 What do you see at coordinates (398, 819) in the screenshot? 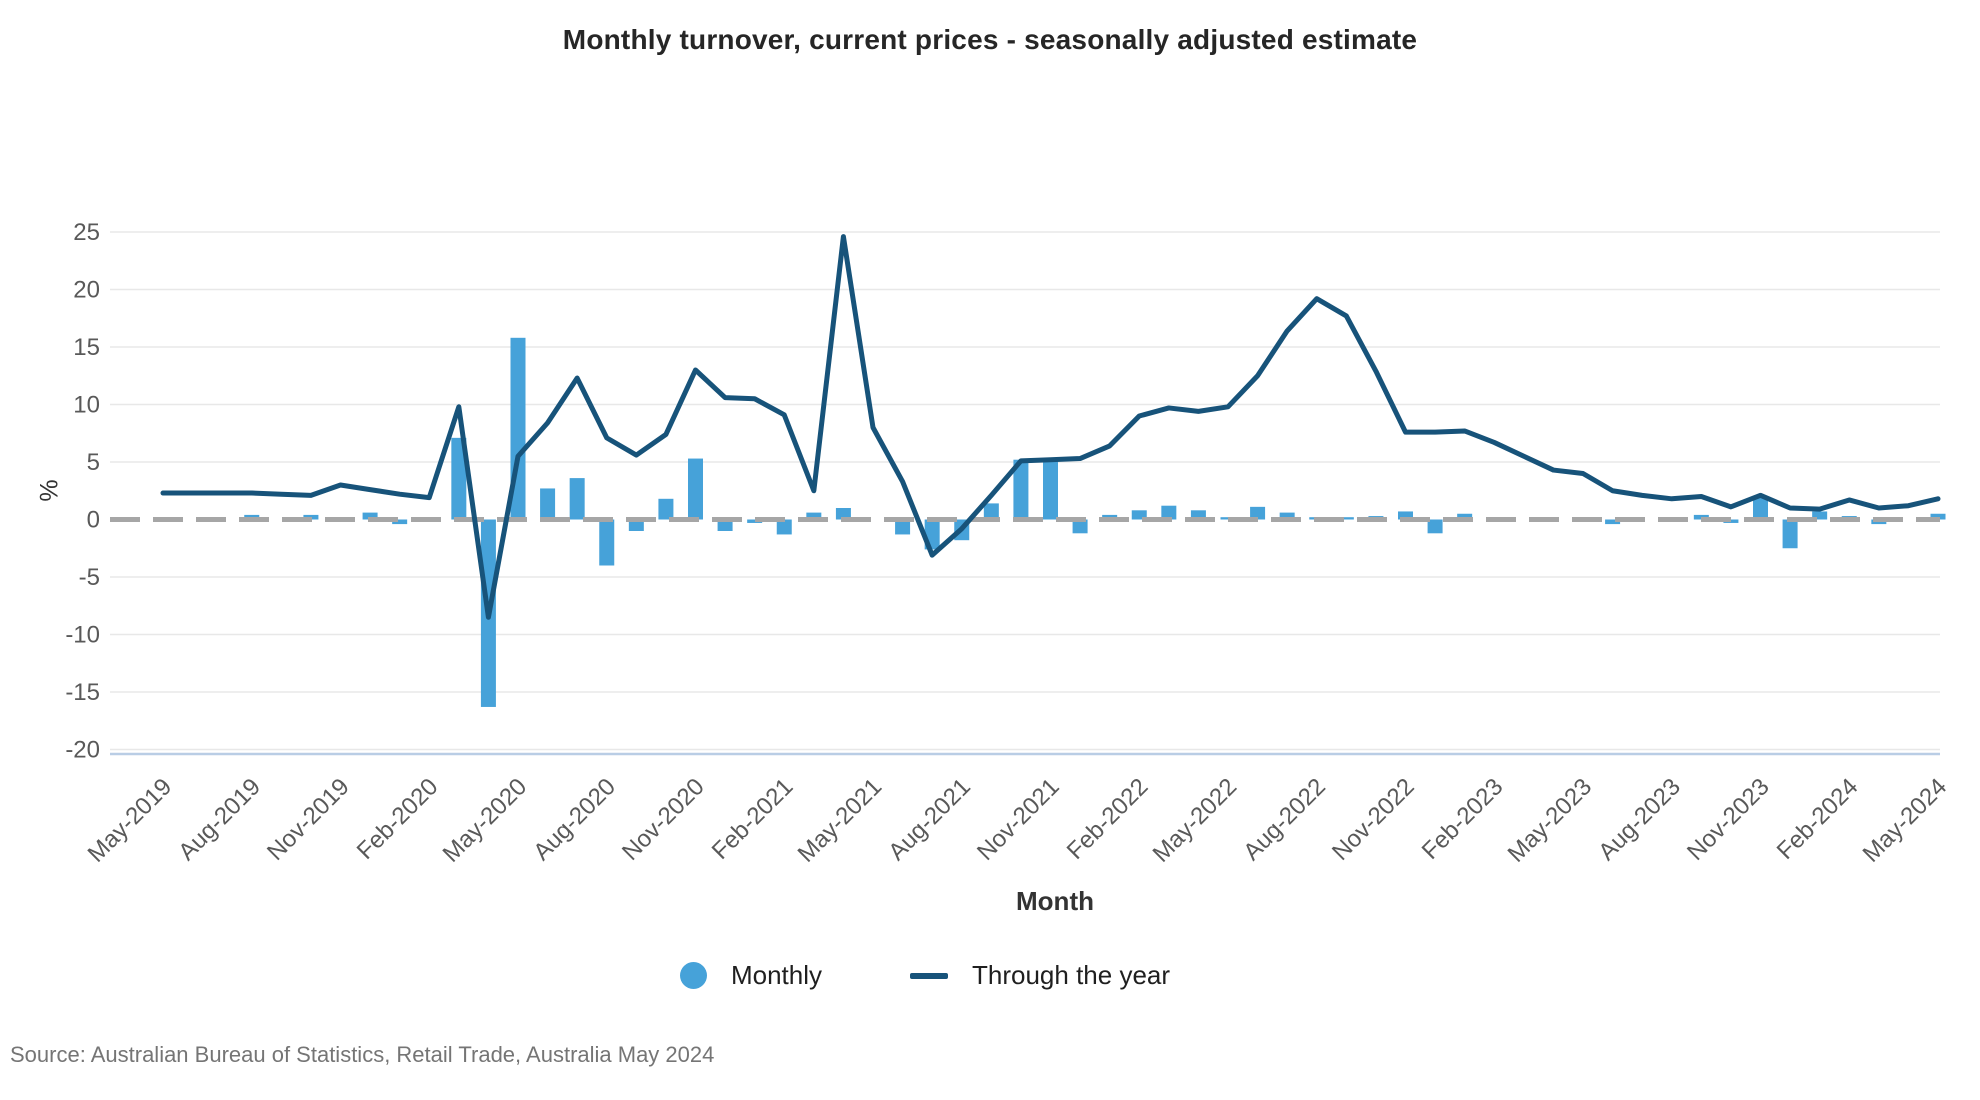
I see `x-tick-label: Feb-2020` at bounding box center [398, 819].